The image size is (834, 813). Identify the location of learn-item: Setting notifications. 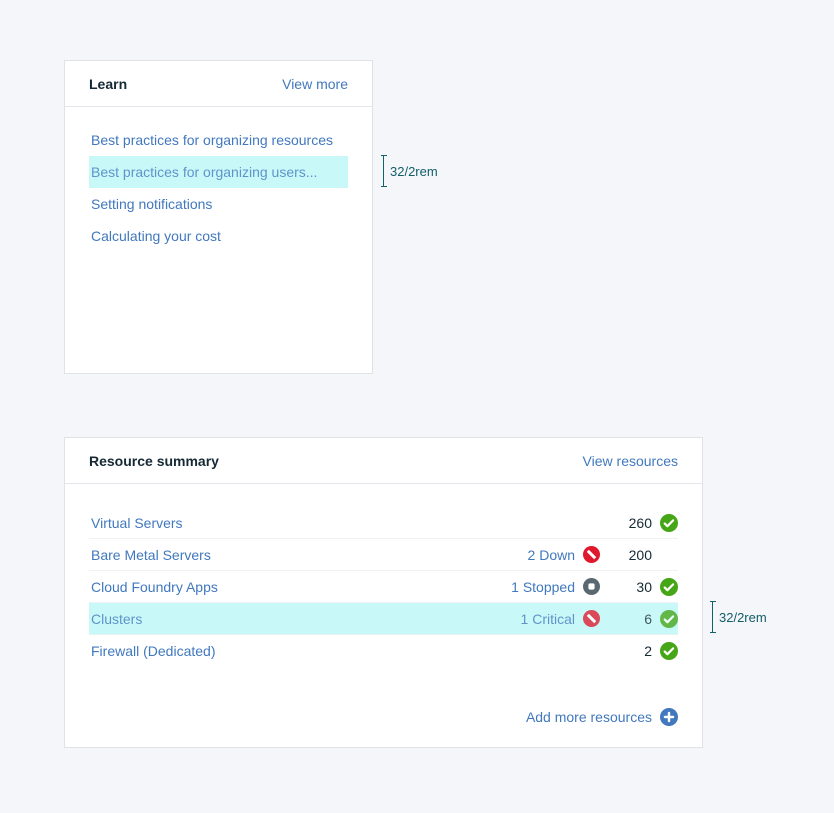
(218, 204).